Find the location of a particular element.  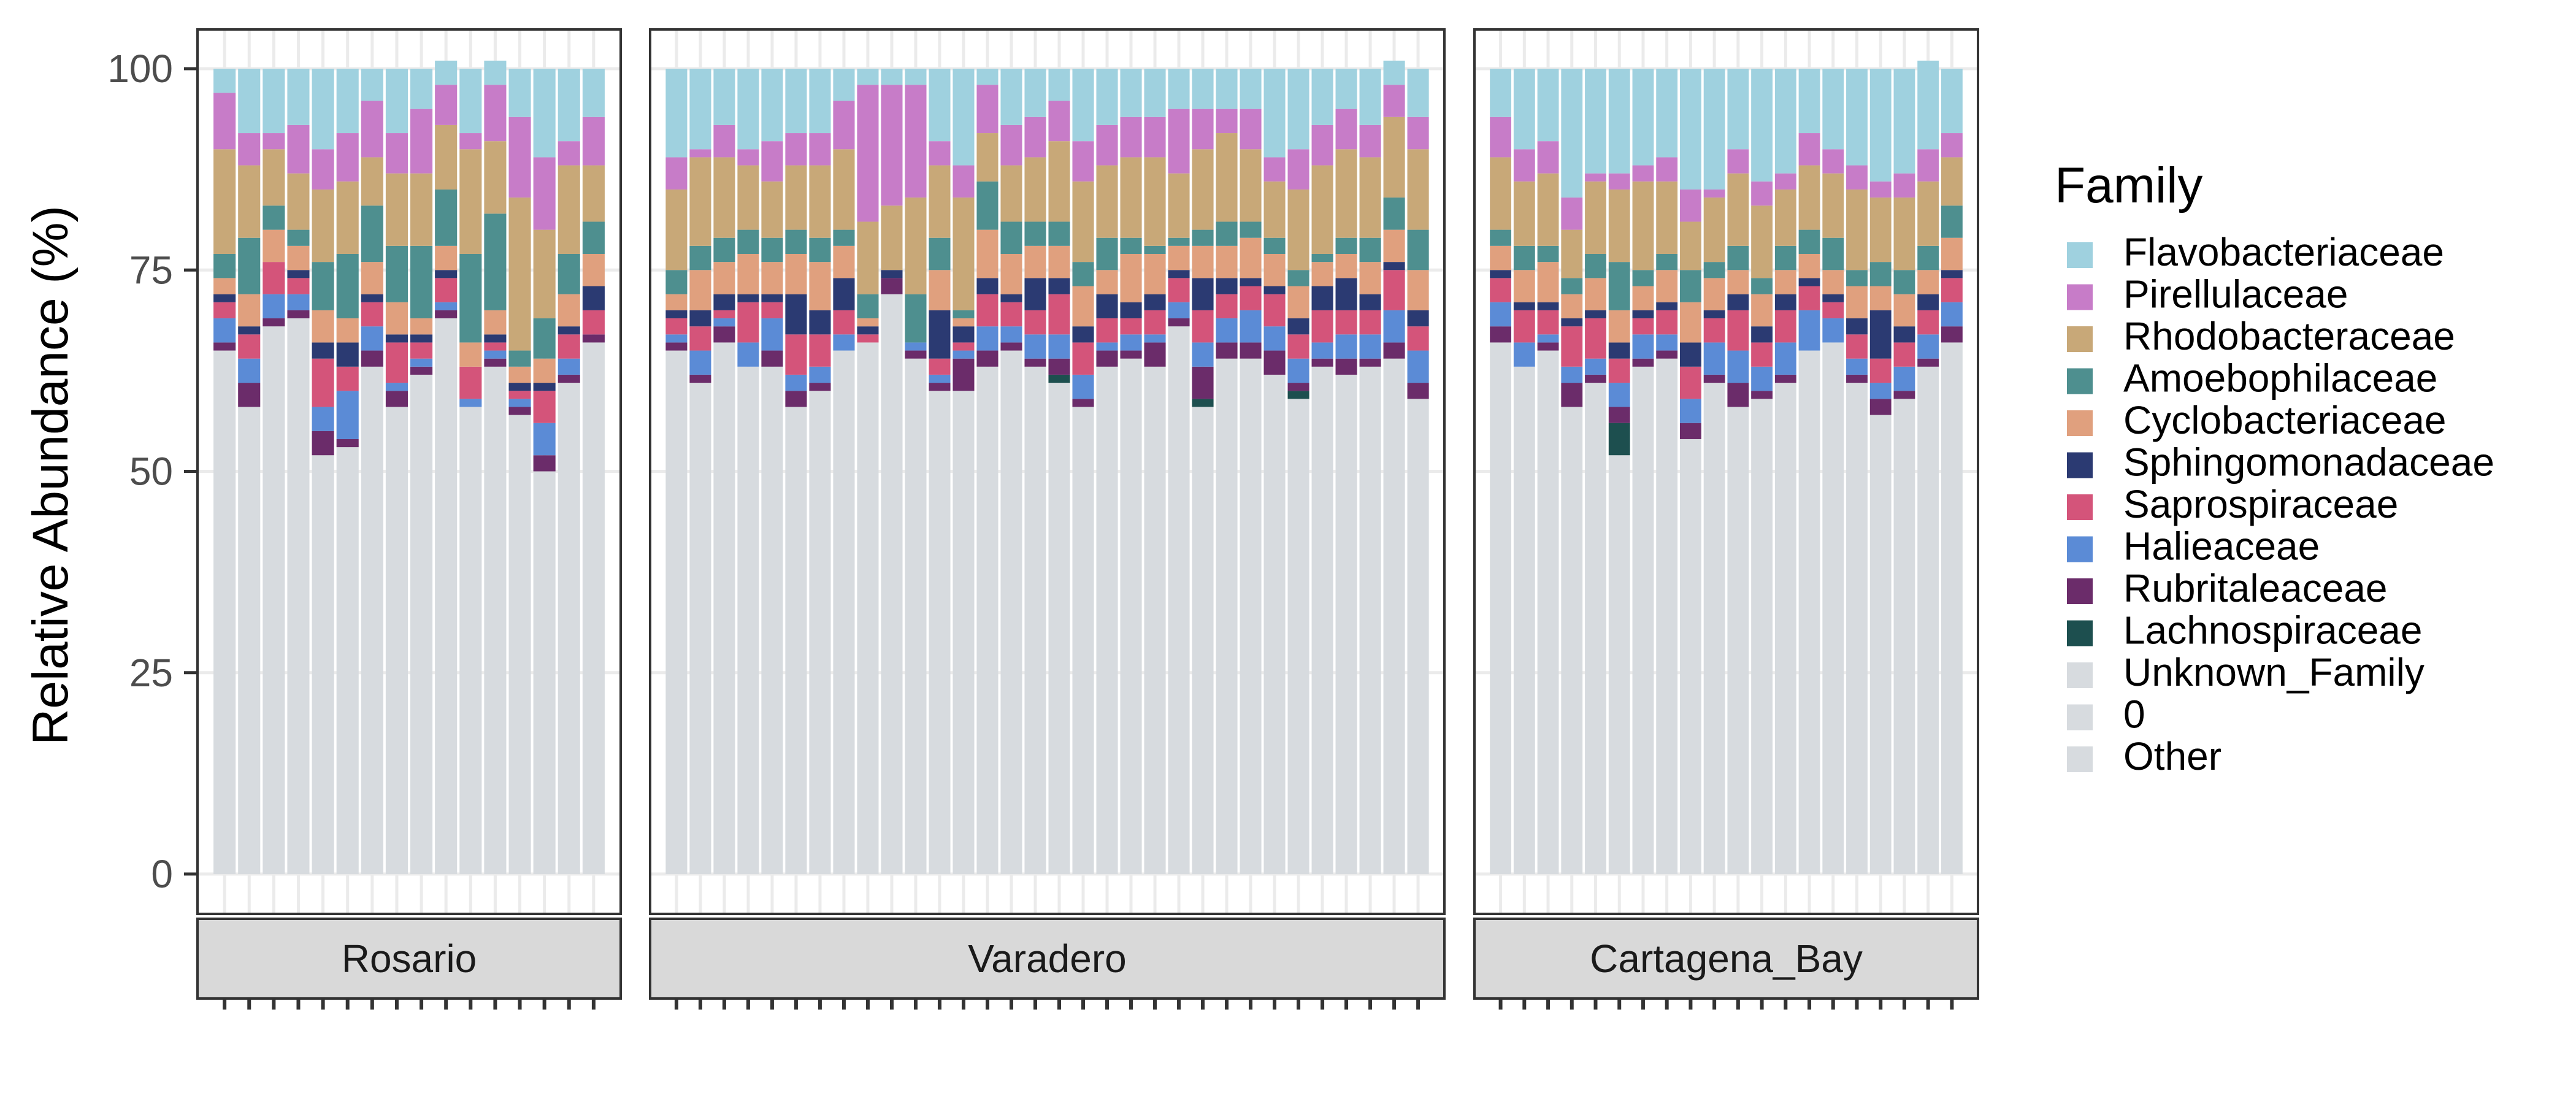

legend-item: Other is located at coordinates (2144, 756).